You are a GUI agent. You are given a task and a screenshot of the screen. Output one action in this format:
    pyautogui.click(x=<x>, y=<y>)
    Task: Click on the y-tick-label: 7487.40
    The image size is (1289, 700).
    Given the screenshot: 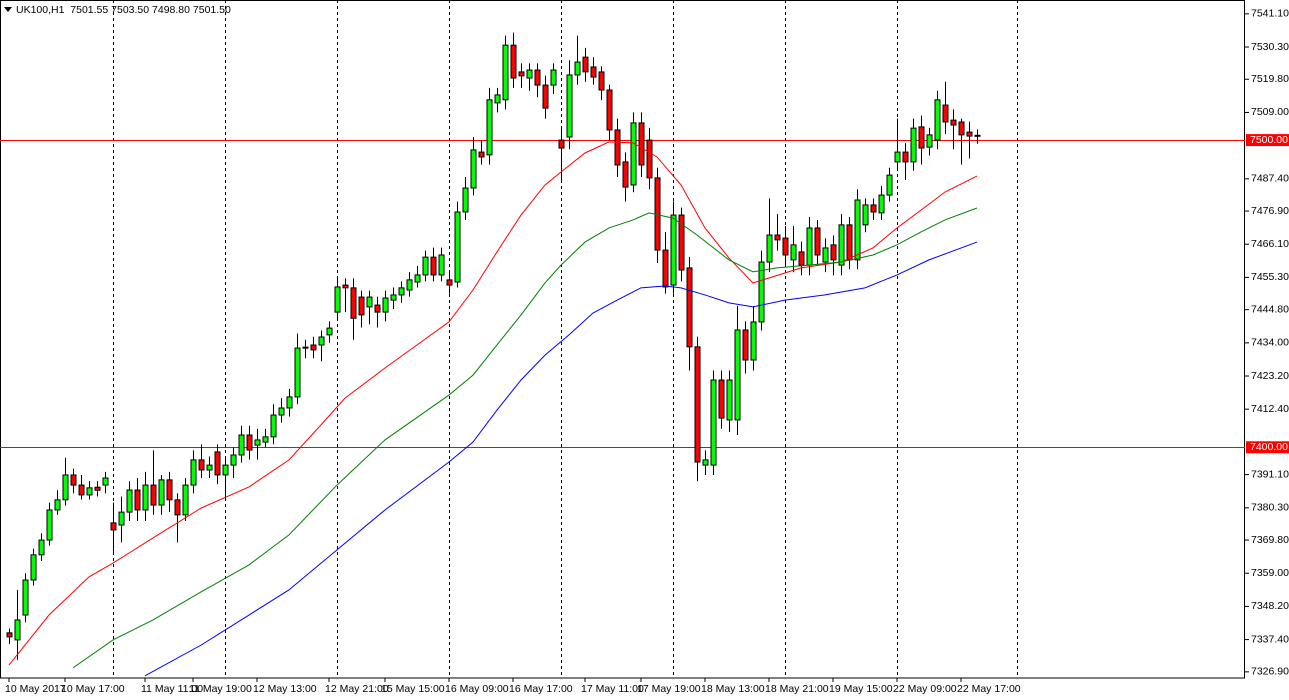 What is the action you would take?
    pyautogui.click(x=1270, y=179)
    